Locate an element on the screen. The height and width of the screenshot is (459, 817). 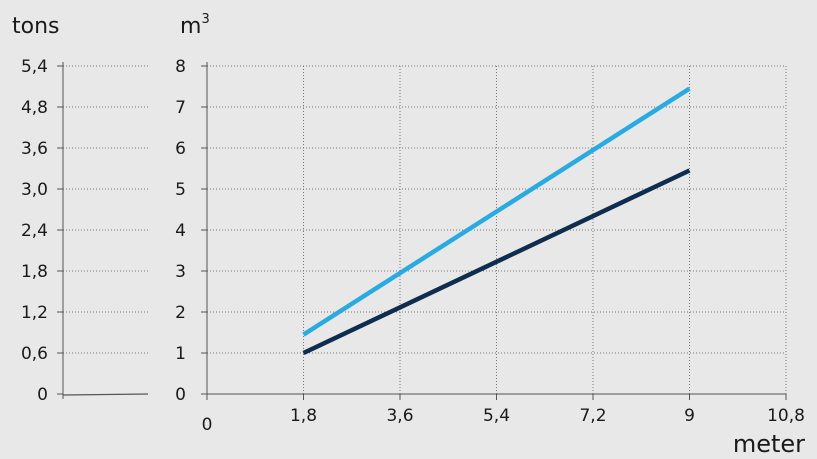
left-axis-gridlines is located at coordinates (105, 209).